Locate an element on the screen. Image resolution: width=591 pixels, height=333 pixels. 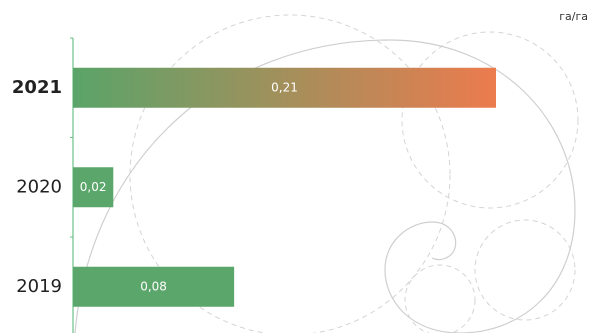
unit-label: га/га is located at coordinates (573, 16).